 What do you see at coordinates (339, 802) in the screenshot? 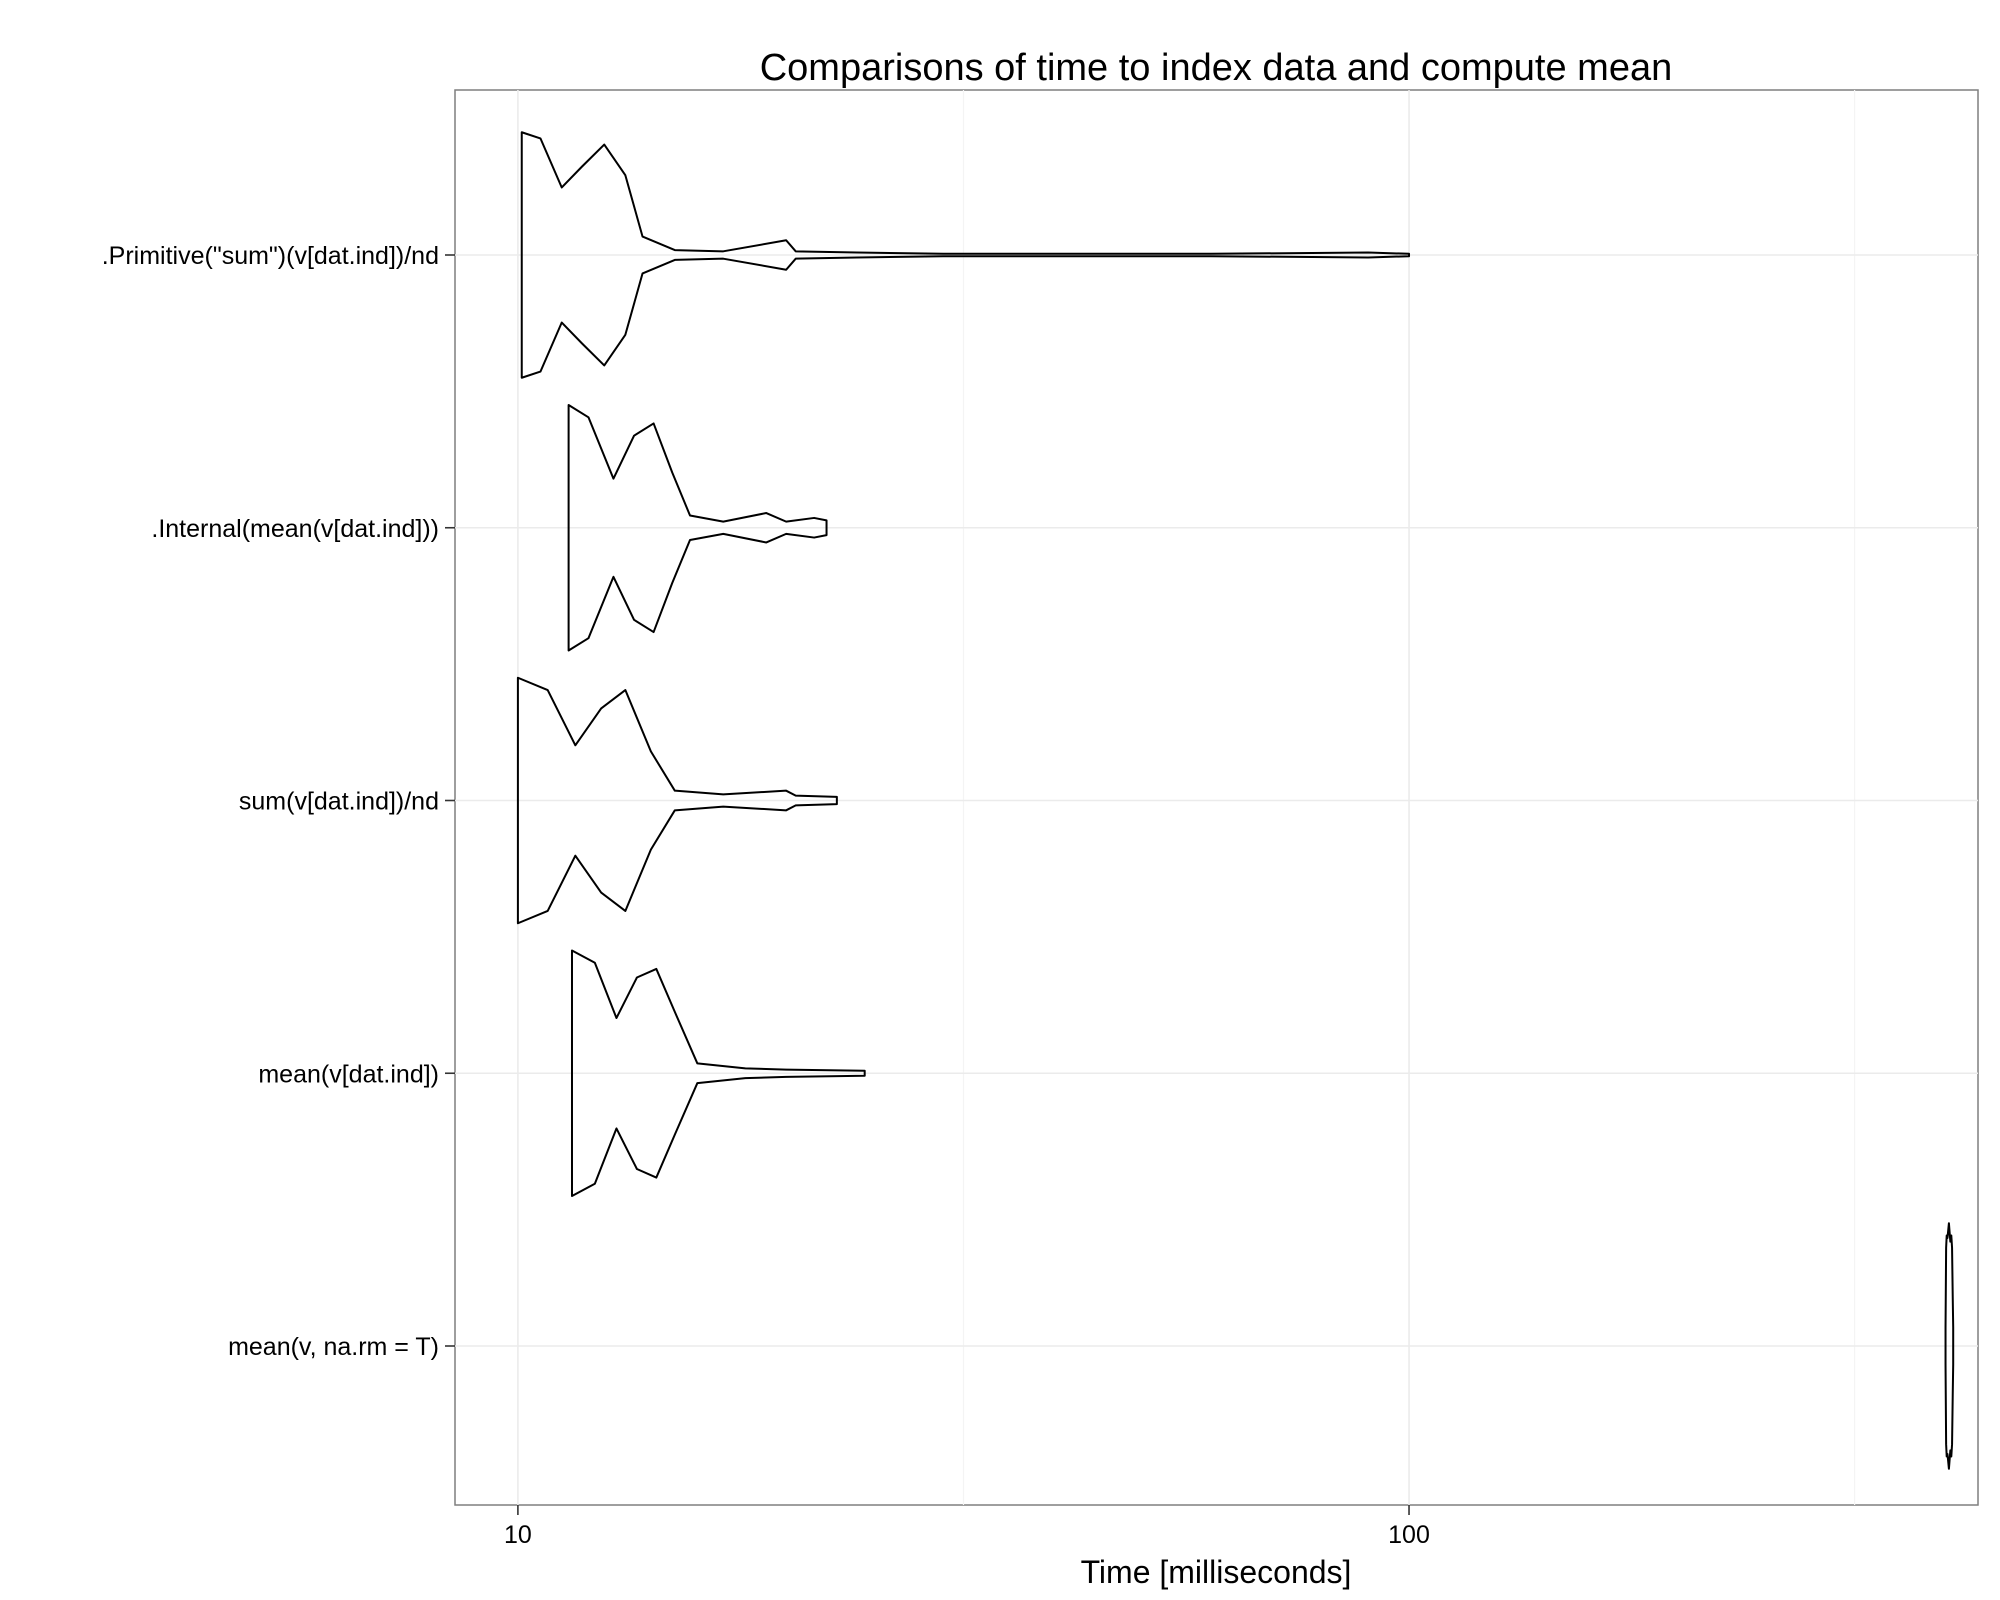
I see `y-tick-label: sum(v[dat.ind])/nd` at bounding box center [339, 802].